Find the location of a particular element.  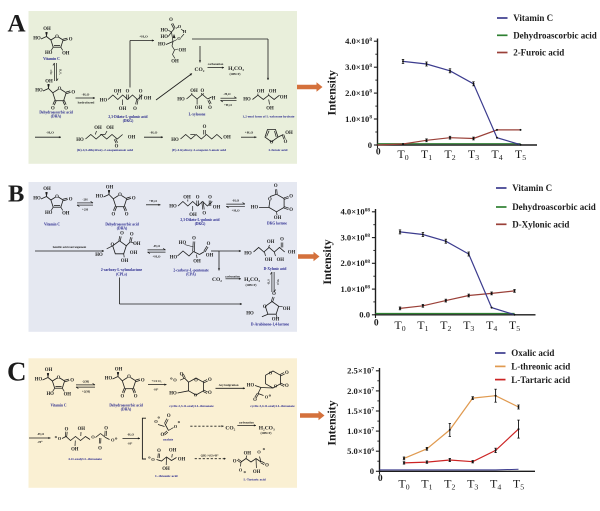

svg-text: H is located at coordinates (185, 31).